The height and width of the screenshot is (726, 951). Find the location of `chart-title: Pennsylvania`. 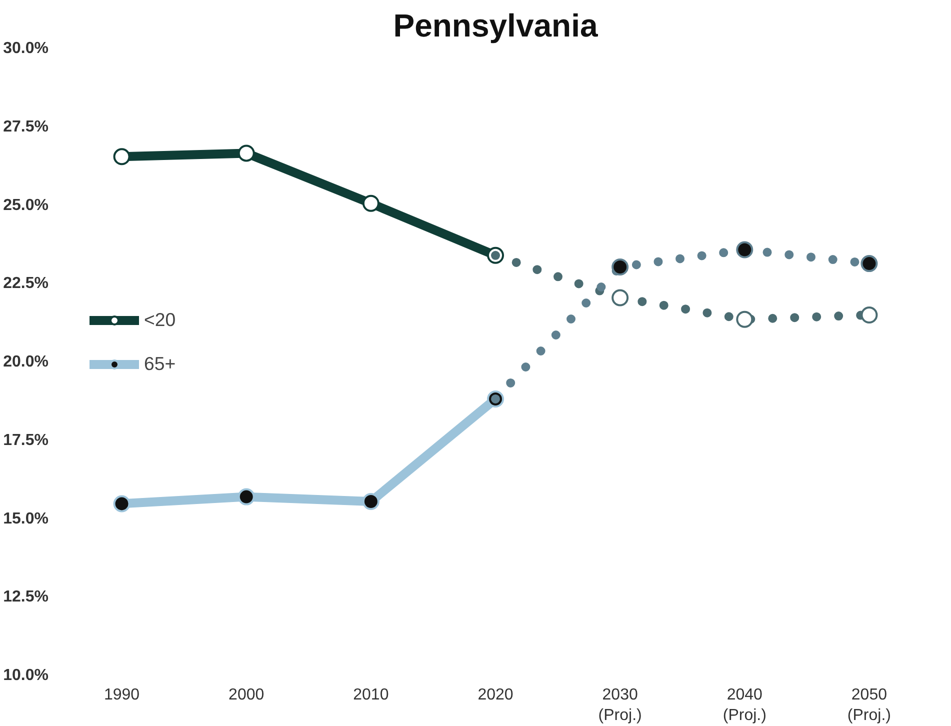

chart-title: Pennsylvania is located at coordinates (495, 26).